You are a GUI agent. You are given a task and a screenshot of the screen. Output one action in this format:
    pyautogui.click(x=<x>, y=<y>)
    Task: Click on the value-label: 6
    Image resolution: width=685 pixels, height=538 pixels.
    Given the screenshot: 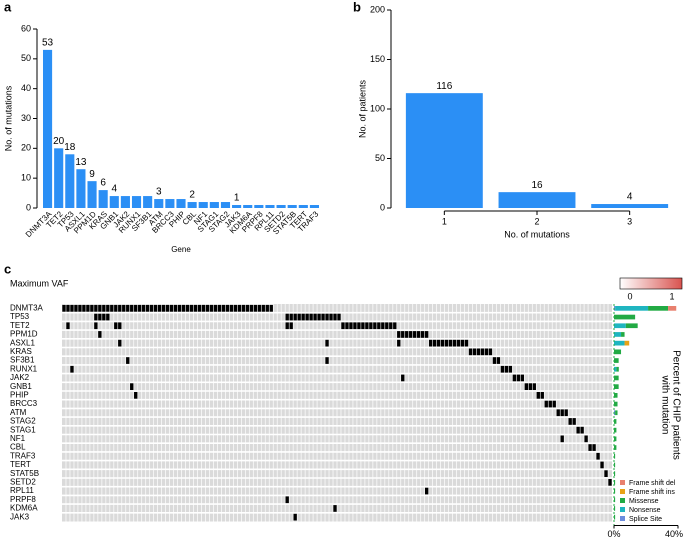 What is the action you would take?
    pyautogui.click(x=103, y=183)
    